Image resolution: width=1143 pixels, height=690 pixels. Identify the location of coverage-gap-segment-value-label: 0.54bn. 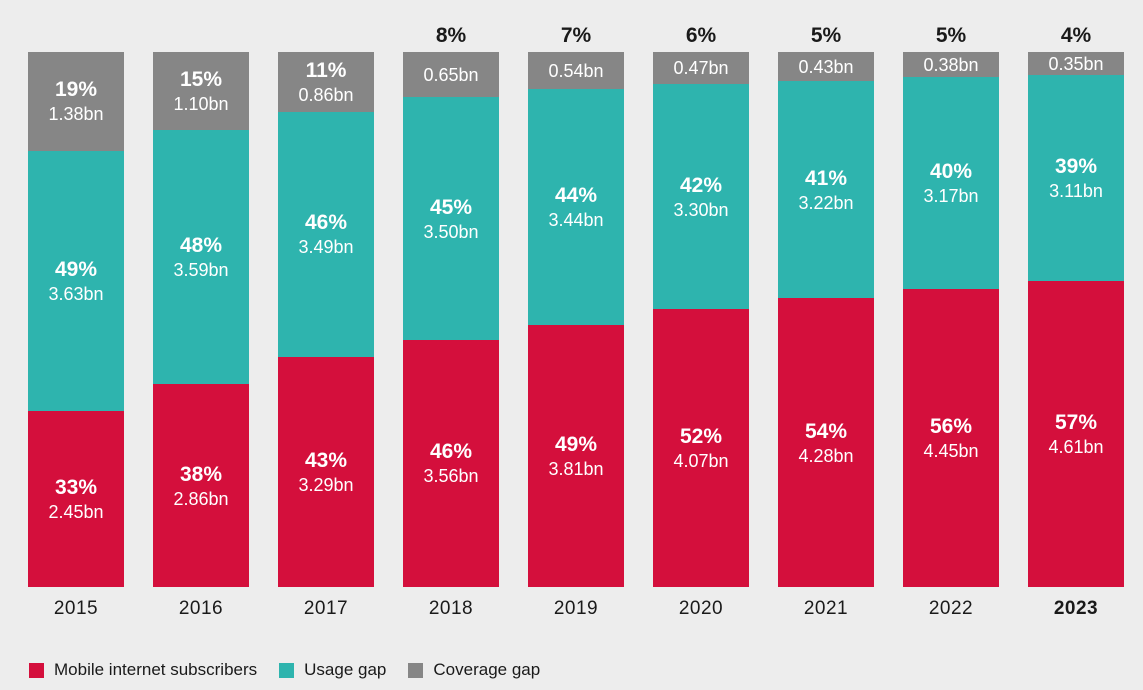
(576, 70).